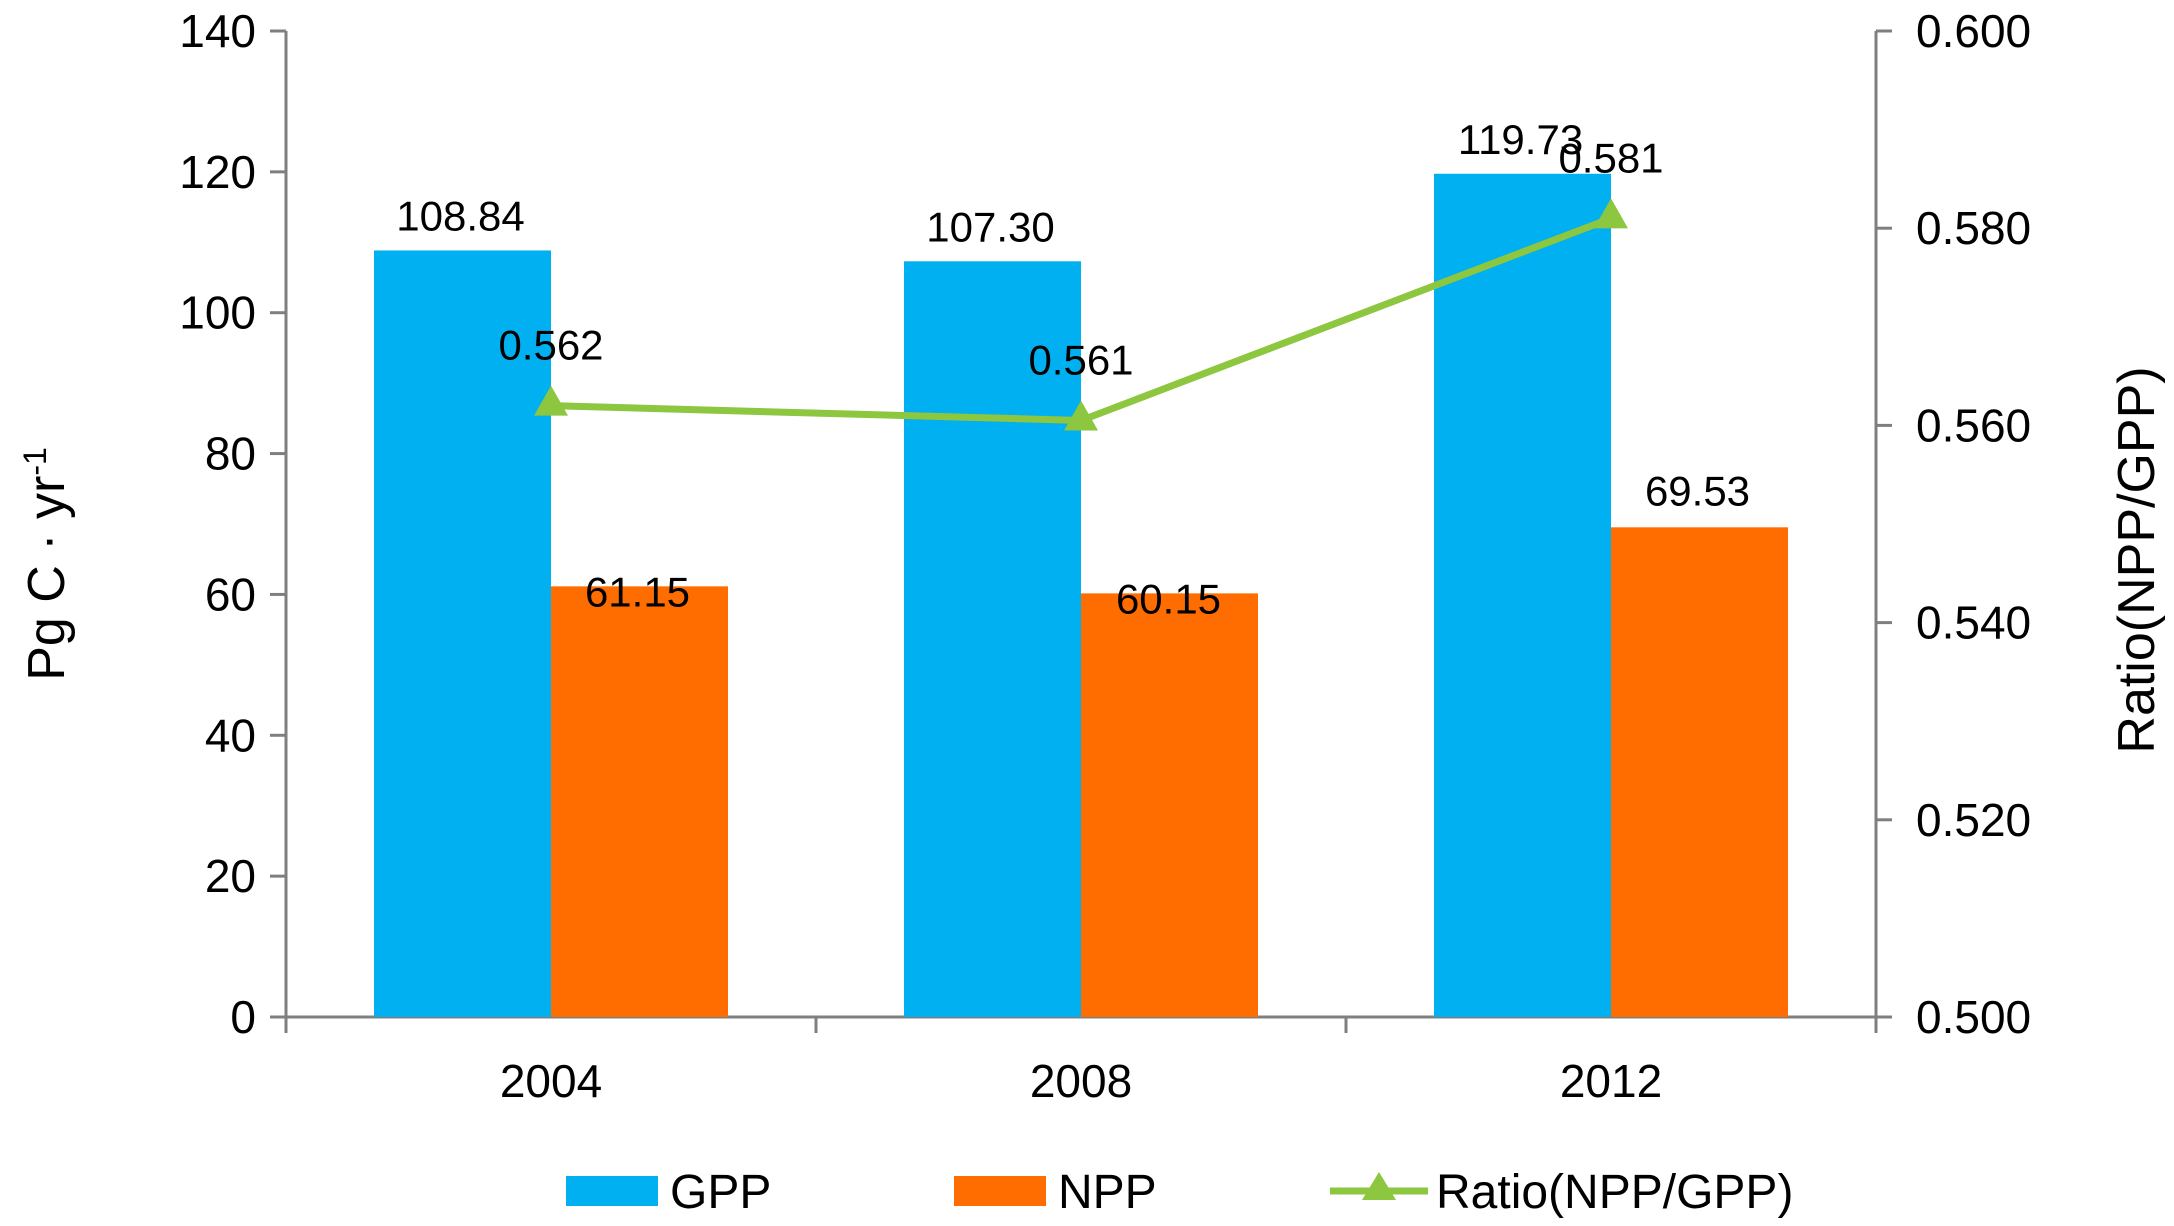  I want to click on gpp-data-label: 107.30, so click(990, 226).